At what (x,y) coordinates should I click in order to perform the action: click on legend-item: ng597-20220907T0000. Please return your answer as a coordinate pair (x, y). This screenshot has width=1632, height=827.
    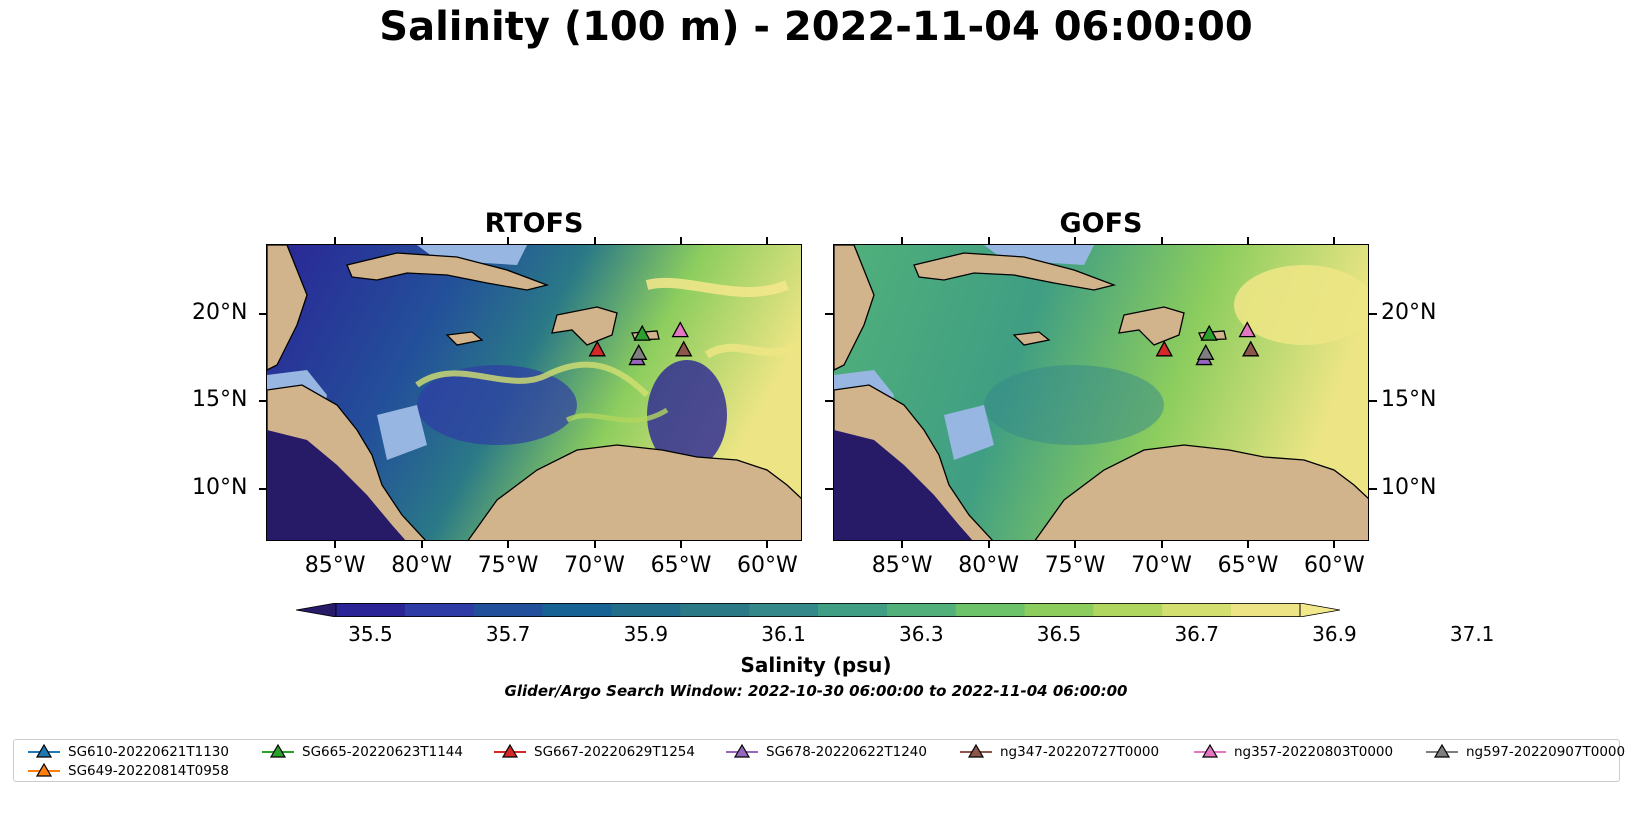
    Looking at the image, I should click on (1525, 752).